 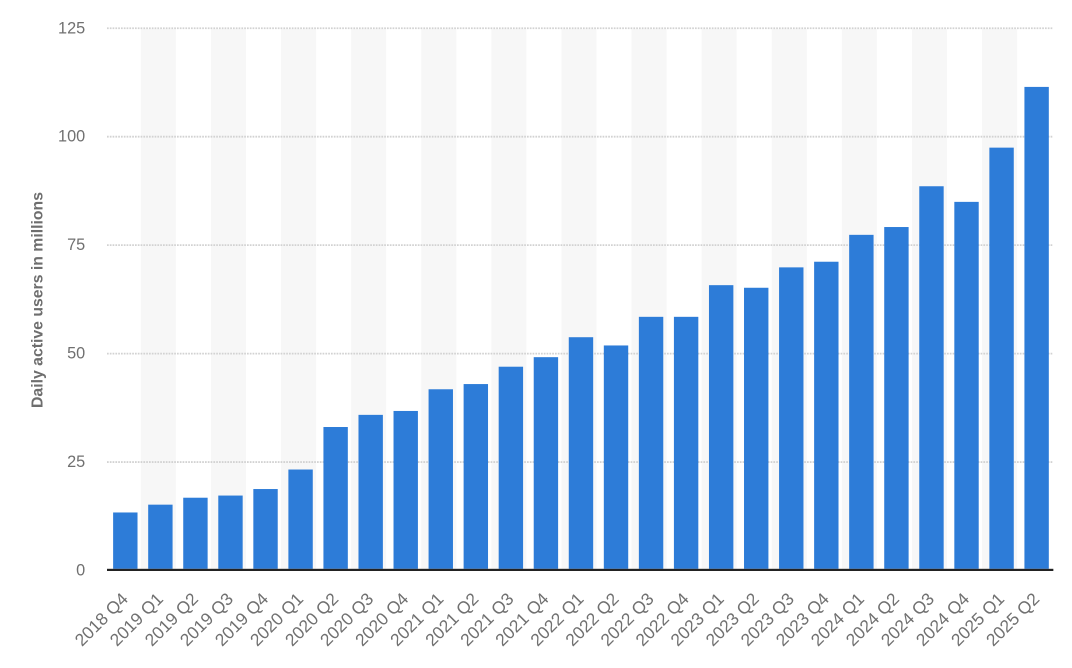 I want to click on svg-text: Daily active users in millions, so click(x=38, y=300).